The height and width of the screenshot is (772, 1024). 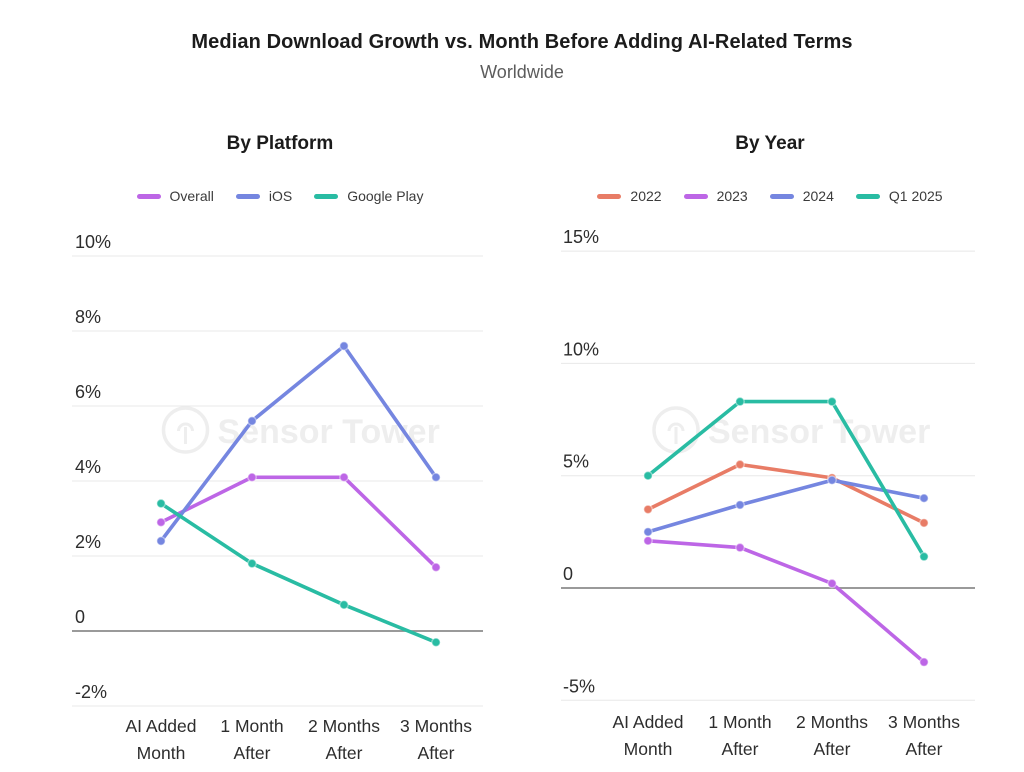 I want to click on y-tick-label: -5%, so click(x=579, y=686).